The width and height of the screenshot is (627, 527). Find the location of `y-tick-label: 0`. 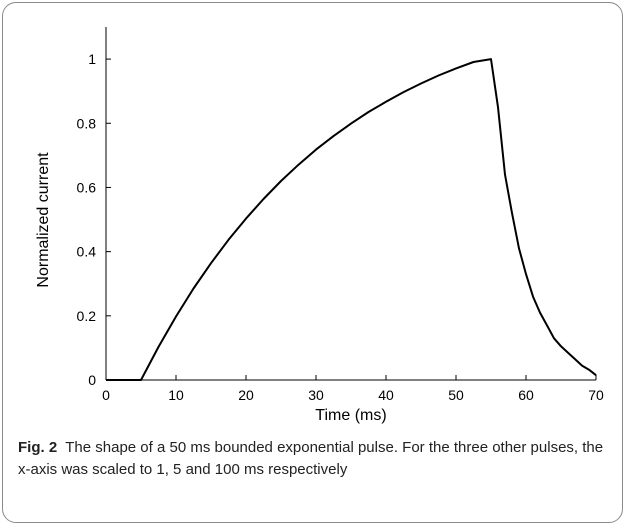

y-tick-label: 0 is located at coordinates (92, 380).